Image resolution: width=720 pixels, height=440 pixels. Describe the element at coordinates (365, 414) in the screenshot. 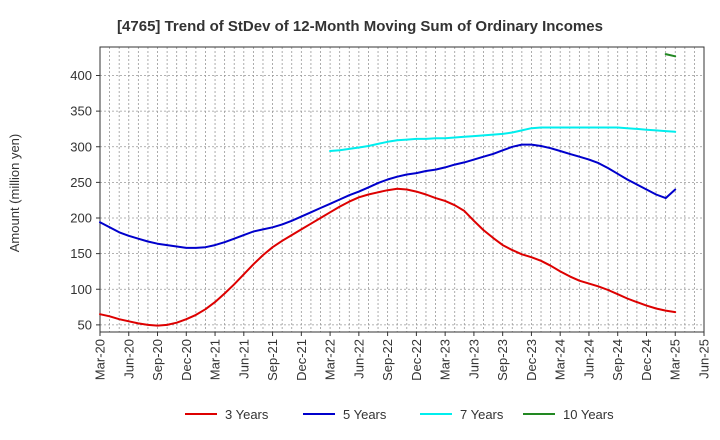

I see `legend-label: 5 Years` at that location.